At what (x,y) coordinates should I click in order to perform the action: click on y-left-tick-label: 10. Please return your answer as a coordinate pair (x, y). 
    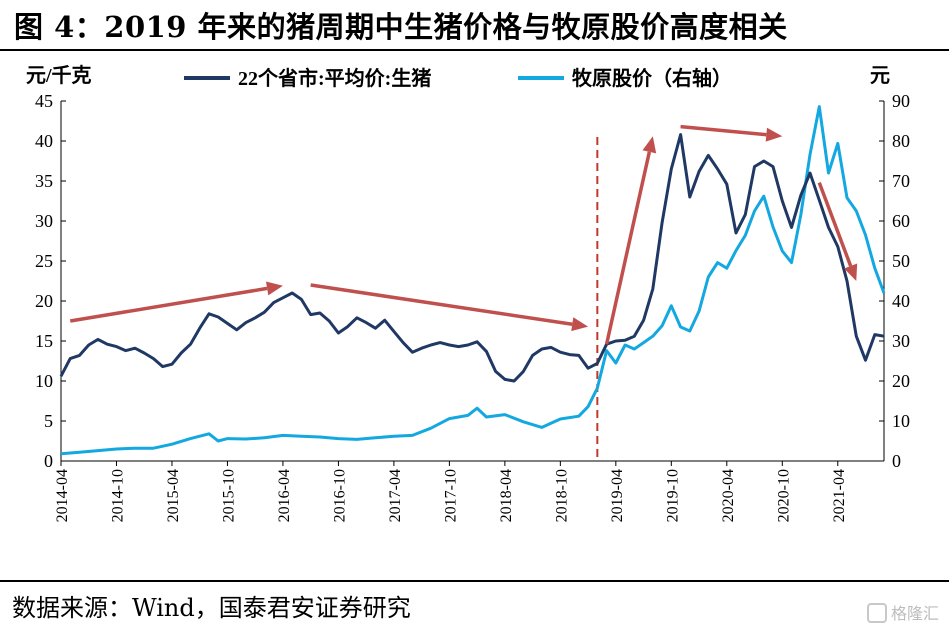
    Looking at the image, I should click on (44, 381).